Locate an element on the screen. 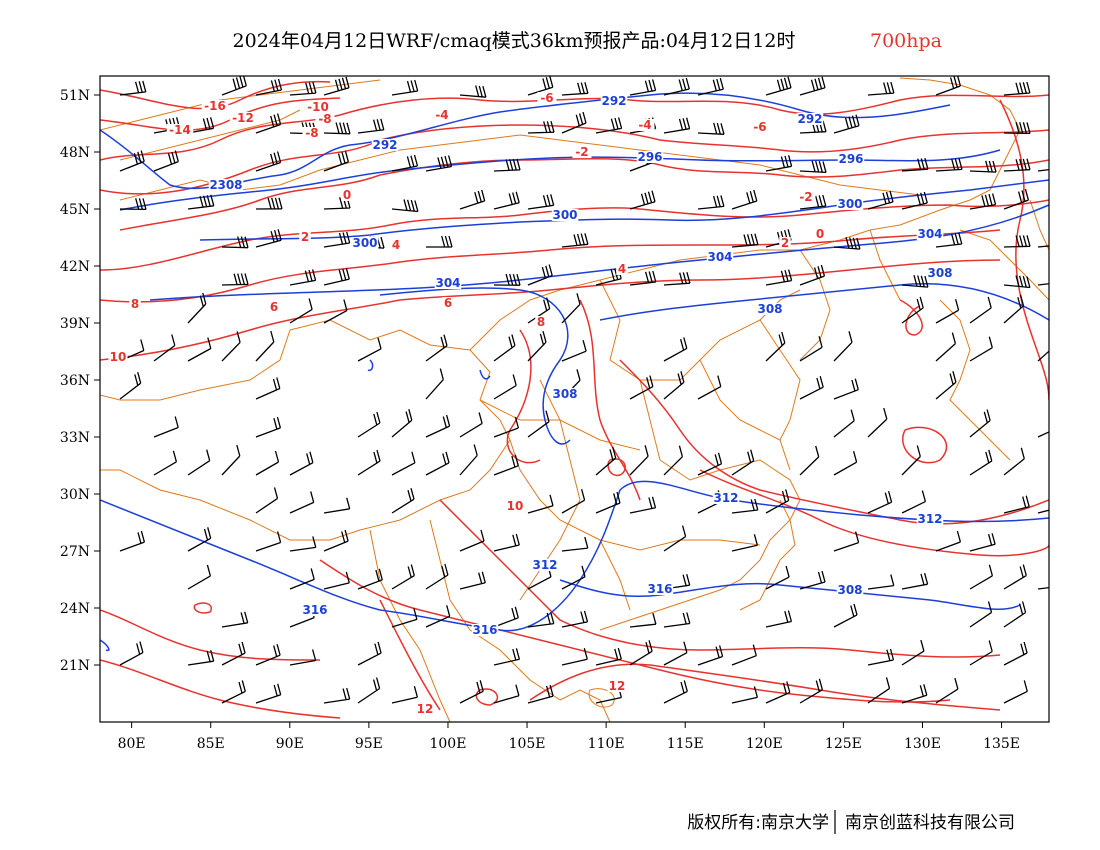 This screenshot has height=850, width=1100. title-level: 700hpa is located at coordinates (906, 41).